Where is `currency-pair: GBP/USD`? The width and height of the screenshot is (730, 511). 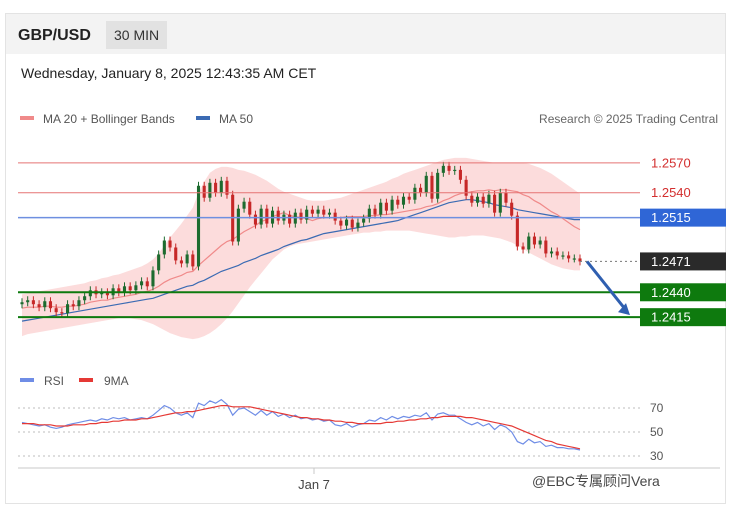 currency-pair: GBP/USD is located at coordinates (54, 35).